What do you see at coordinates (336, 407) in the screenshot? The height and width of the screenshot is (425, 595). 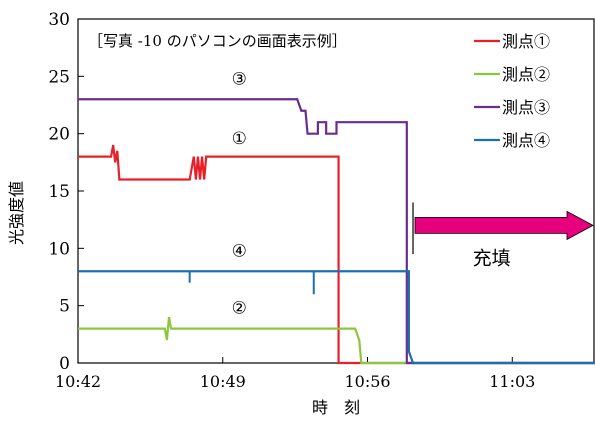 I see `x-axis-label: 時 刻` at bounding box center [336, 407].